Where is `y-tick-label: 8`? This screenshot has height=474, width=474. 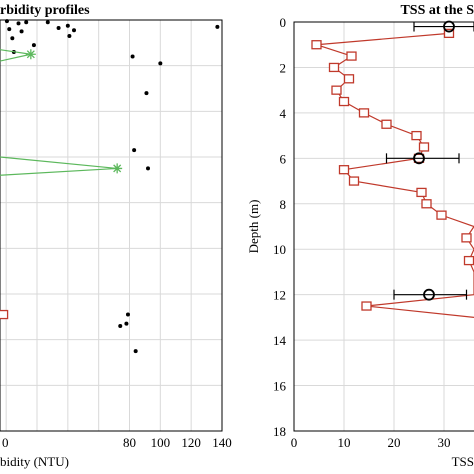 y-tick-label: 8 is located at coordinates (283, 204).